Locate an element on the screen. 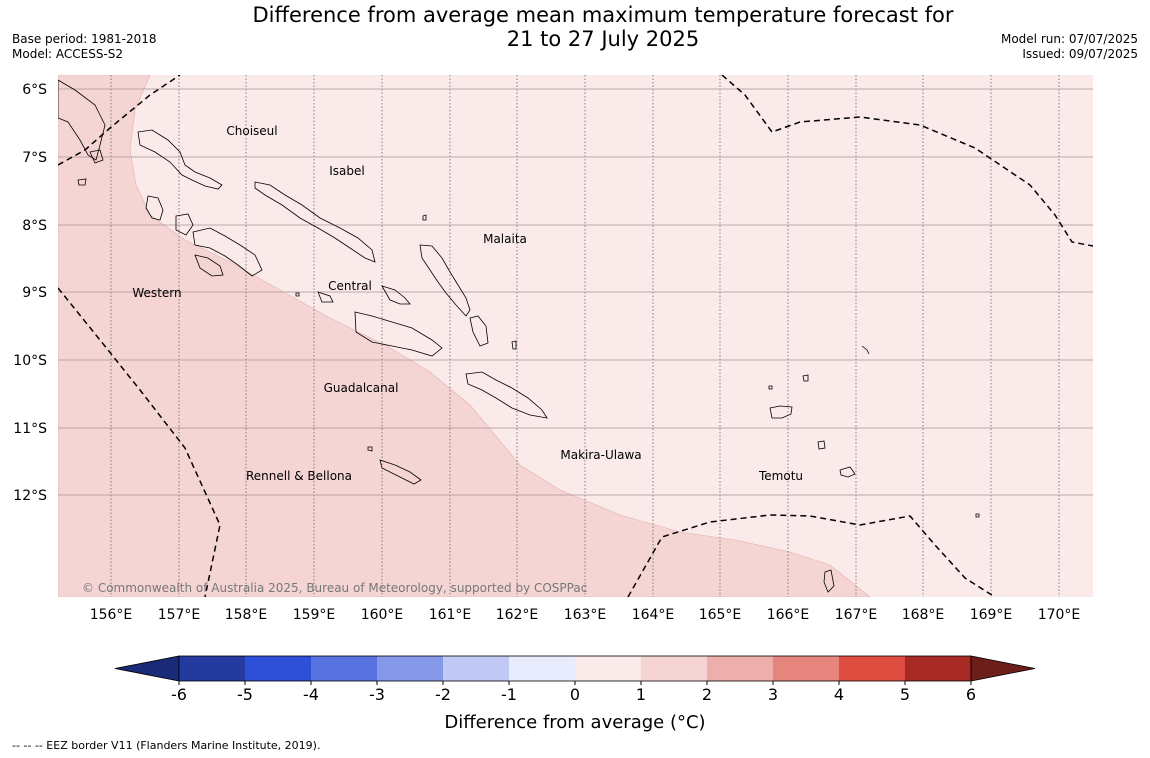  colorbar-over-arrow is located at coordinates (1003, 668).